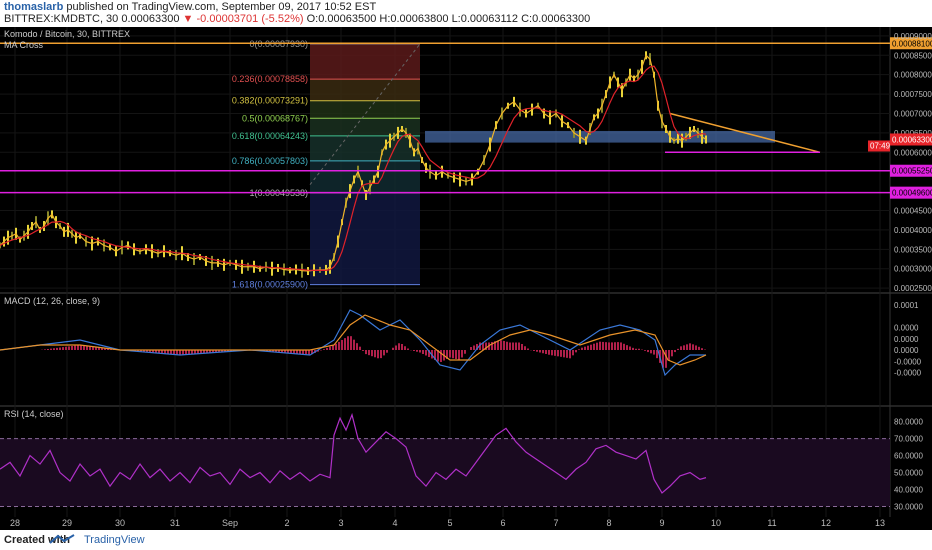  What do you see at coordinates (275, 118) in the screenshot?
I see `fib-level-label: 0.5(0.00068767)` at bounding box center [275, 118].